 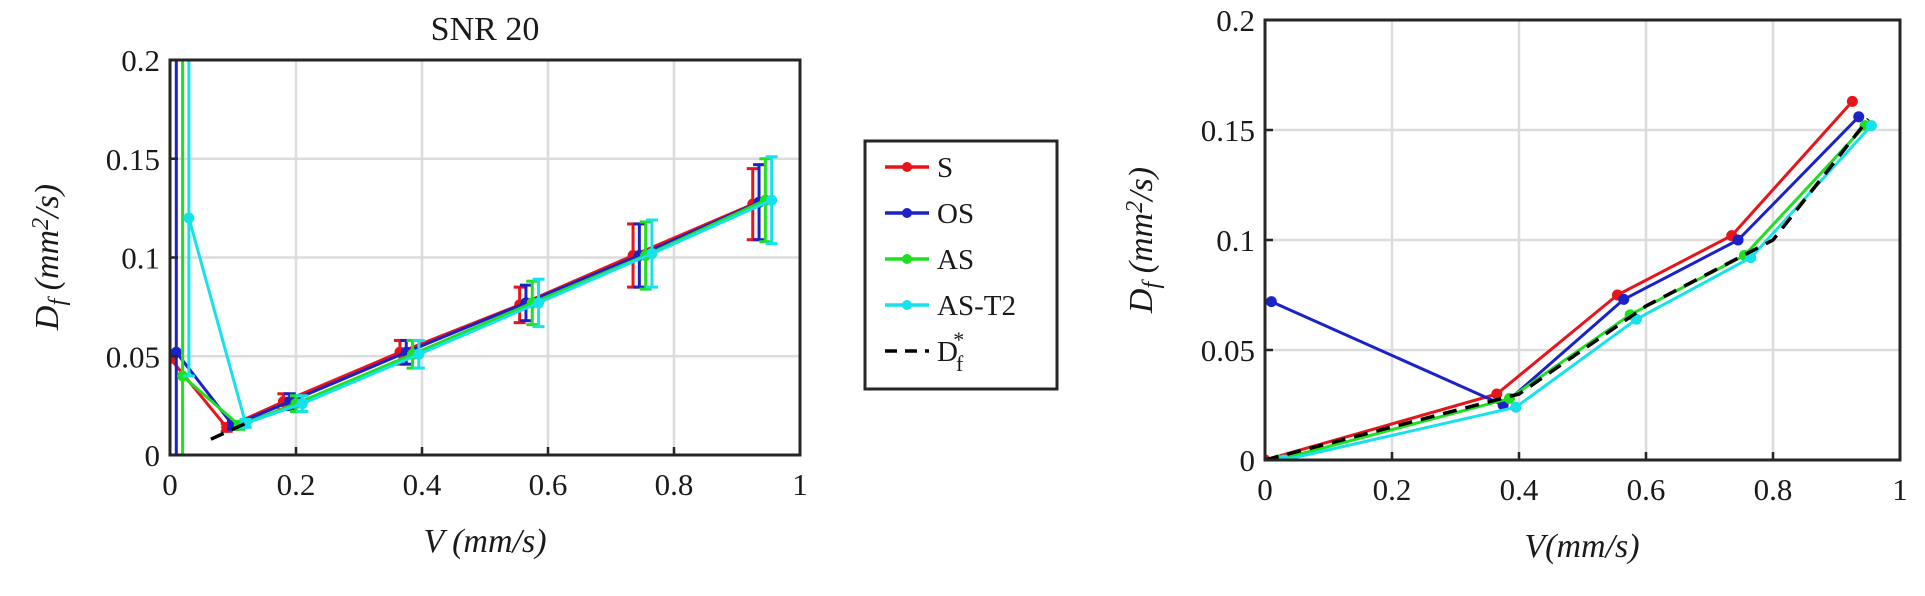 I want to click on legend: S OS AS AS-T2 Df*, so click(x=961, y=265).